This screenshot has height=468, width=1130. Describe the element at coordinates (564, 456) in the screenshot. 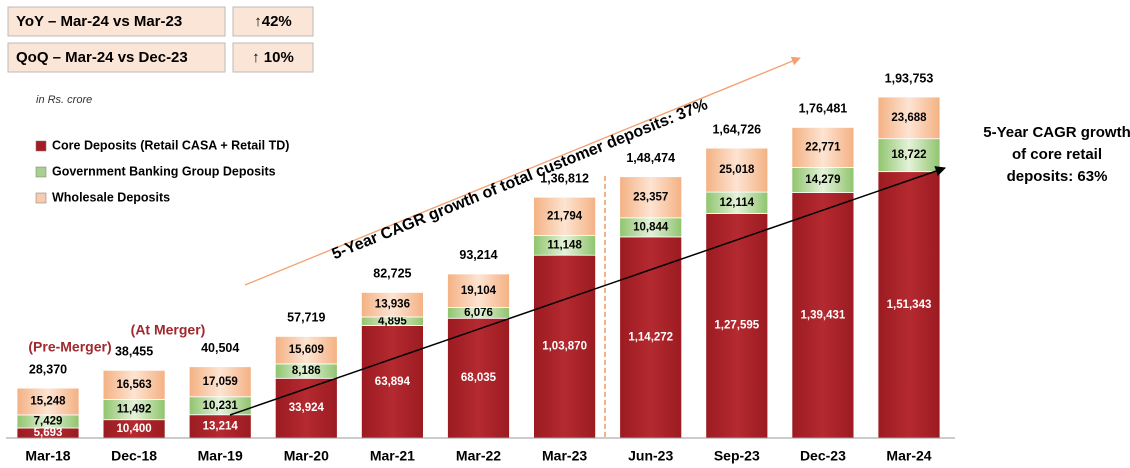

I see `x-tick-label: Mar-23` at that location.